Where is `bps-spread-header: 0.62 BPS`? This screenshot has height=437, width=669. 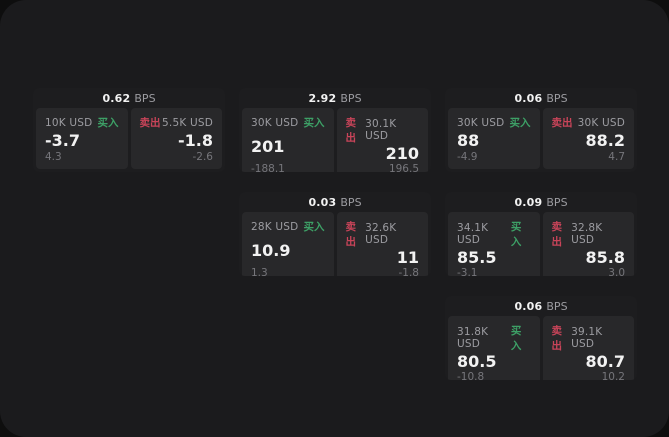 bps-spread-header: 0.62 BPS is located at coordinates (129, 98).